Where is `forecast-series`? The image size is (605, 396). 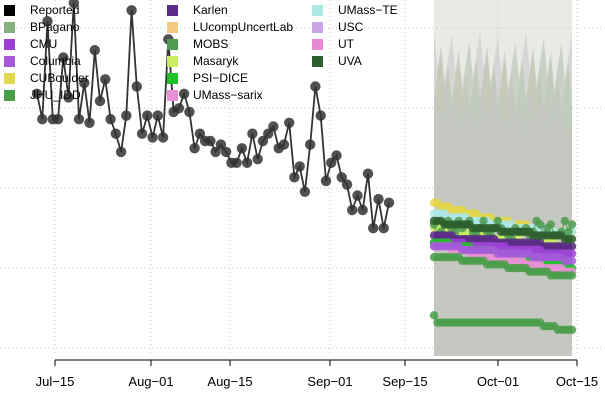 forecast-series is located at coordinates (503, 266).